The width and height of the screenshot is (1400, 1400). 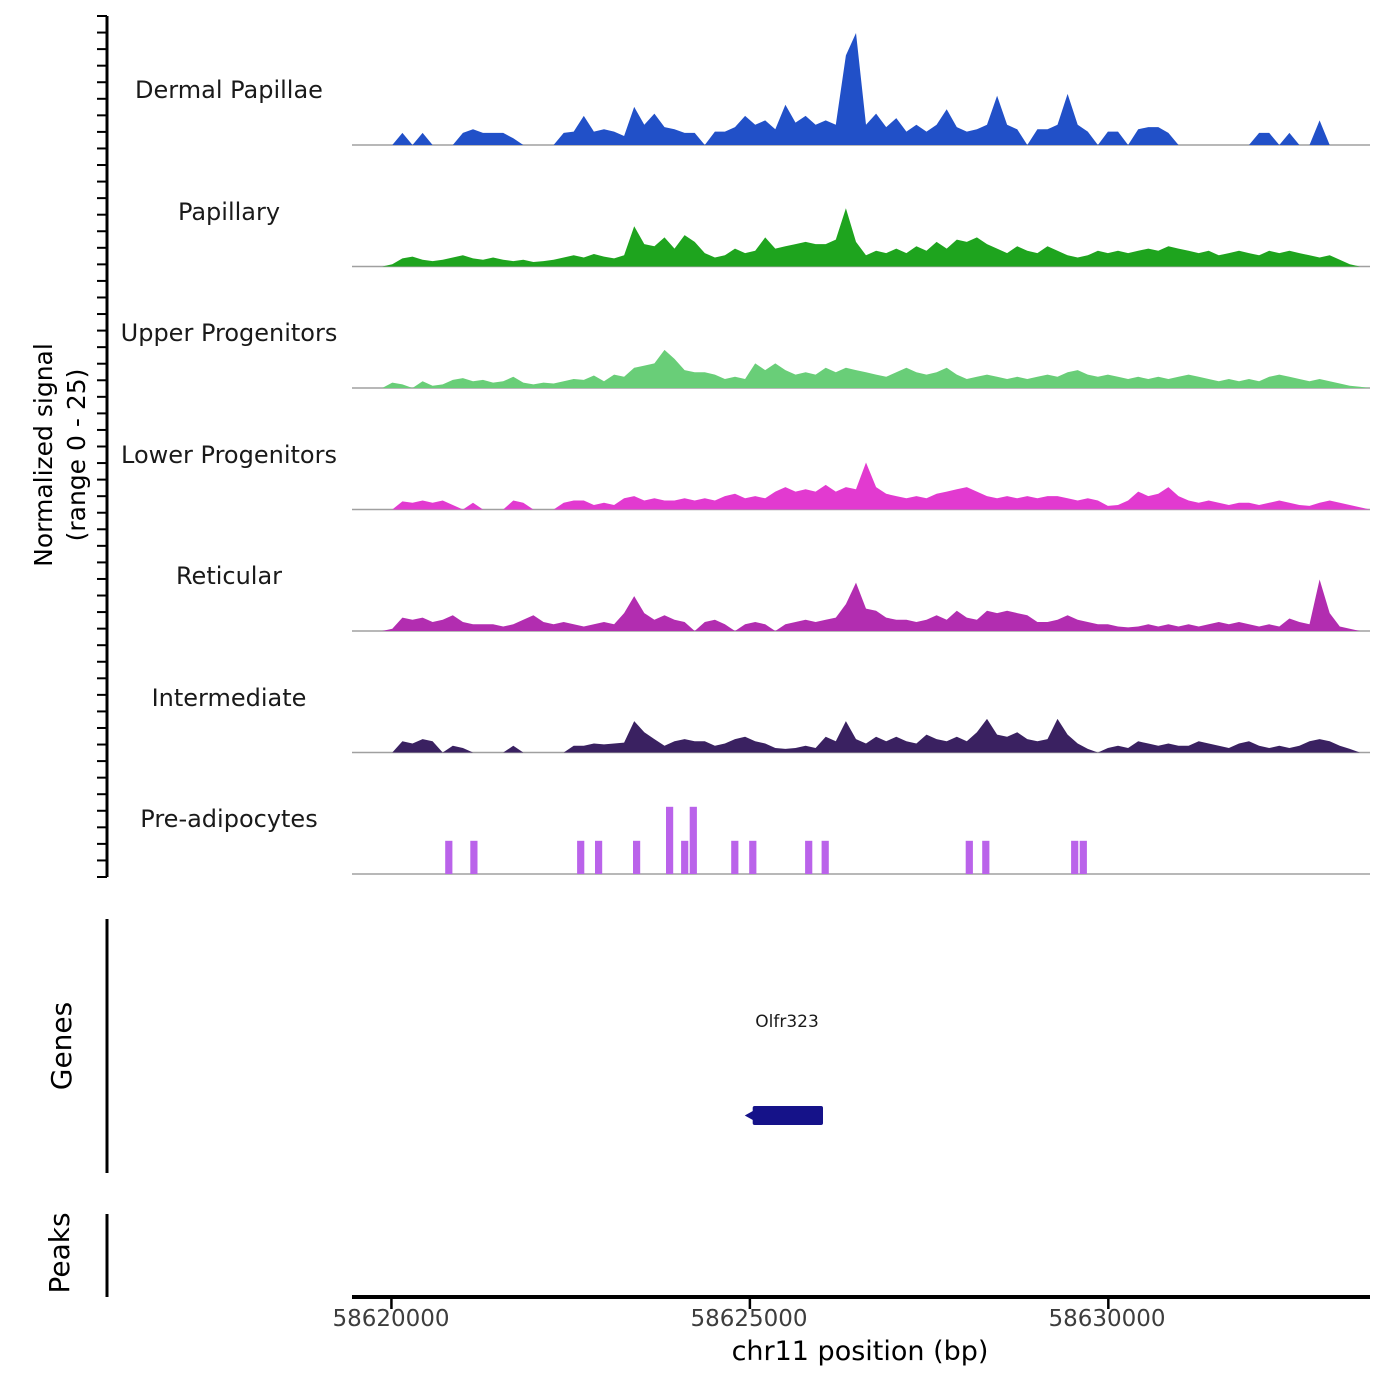 I want to click on x-tick-label-58620000: 58620000, so click(x=391, y=1319).